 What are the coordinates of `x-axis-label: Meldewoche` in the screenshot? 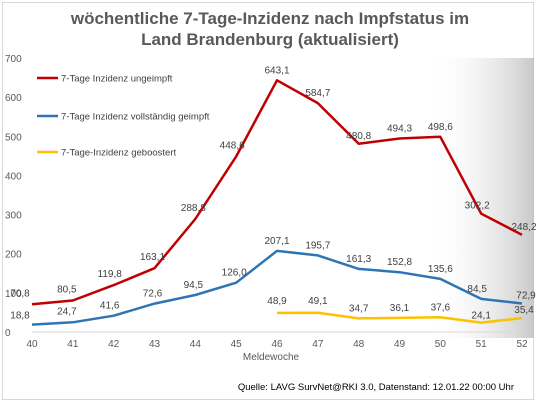 It's located at (271, 357).